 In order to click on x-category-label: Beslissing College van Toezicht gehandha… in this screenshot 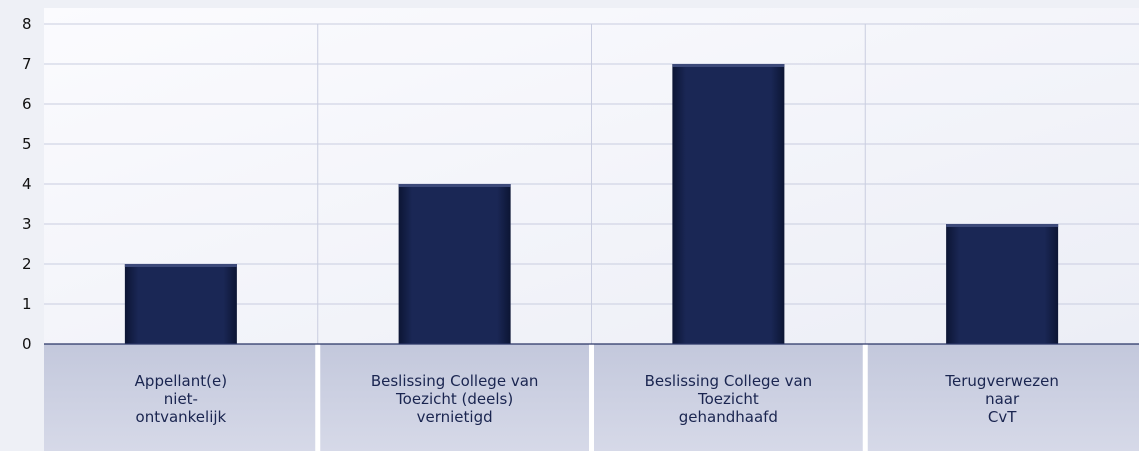, I will do `click(728, 399)`.